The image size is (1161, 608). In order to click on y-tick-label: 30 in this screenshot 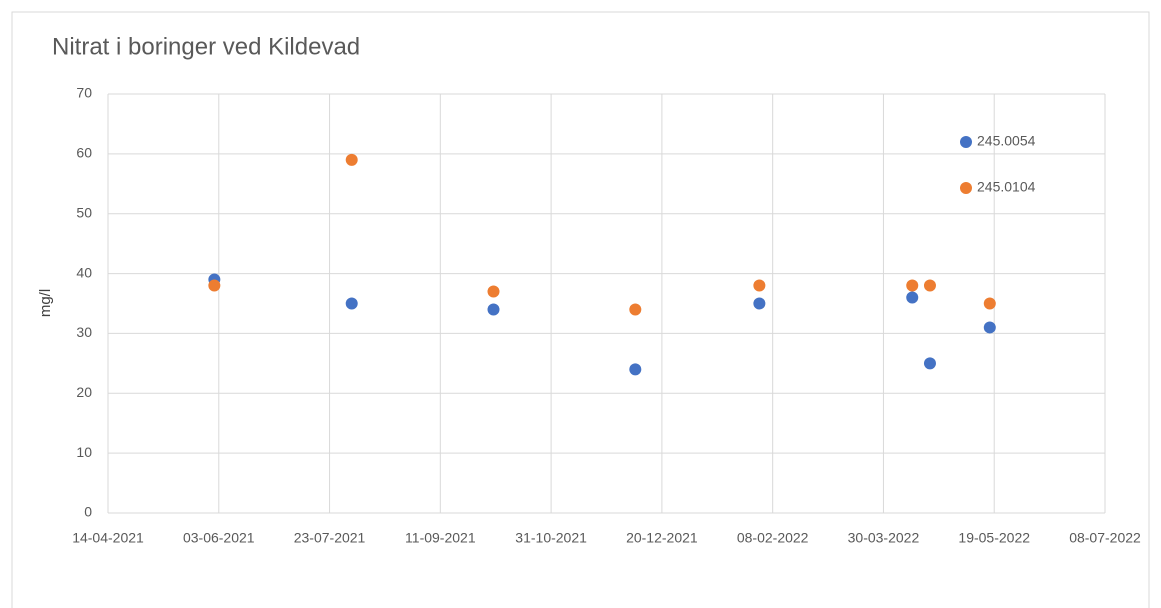, I will do `click(84, 332)`.